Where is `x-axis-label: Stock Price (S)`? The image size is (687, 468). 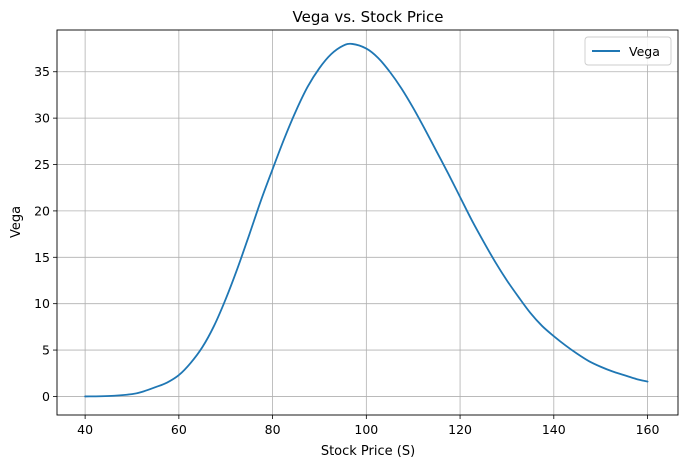
x-axis-label: Stock Price (S) is located at coordinates (368, 451).